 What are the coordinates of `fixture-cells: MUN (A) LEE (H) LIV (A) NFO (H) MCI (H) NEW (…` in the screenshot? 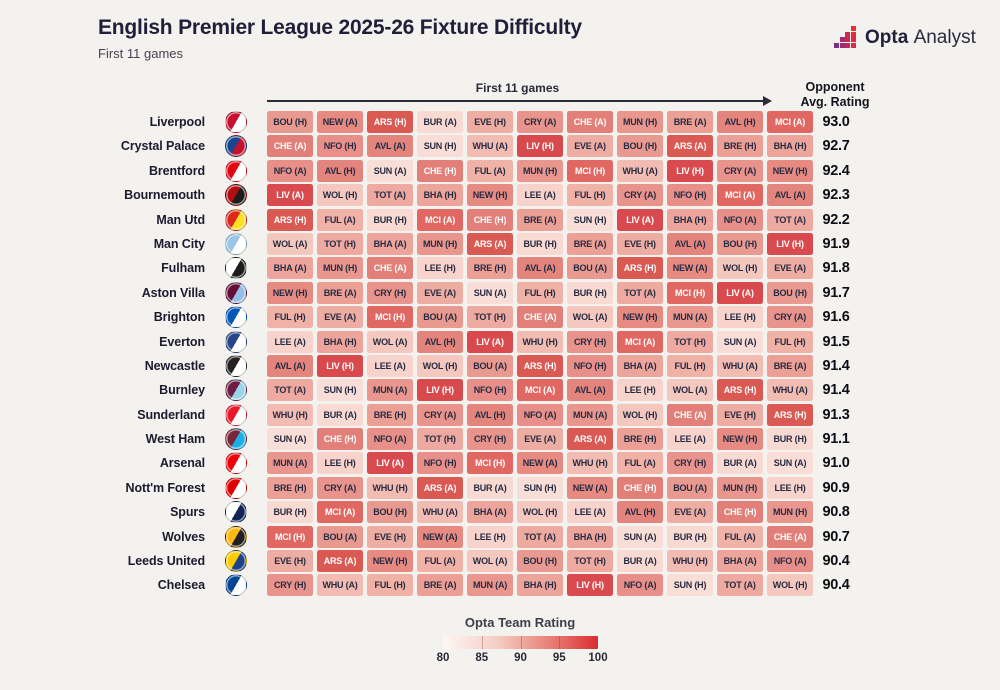 It's located at (540, 463).